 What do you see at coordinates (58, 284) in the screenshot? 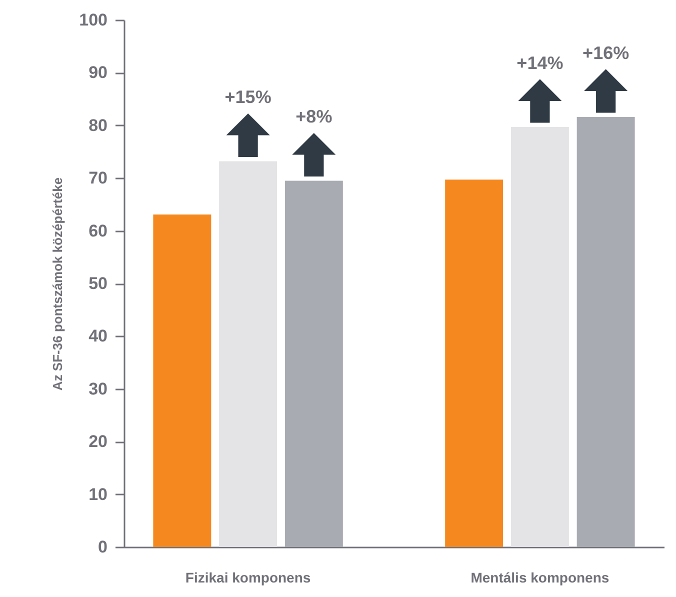
I see `y-axis-title: Az SF-36 pontszámok középértéke` at bounding box center [58, 284].